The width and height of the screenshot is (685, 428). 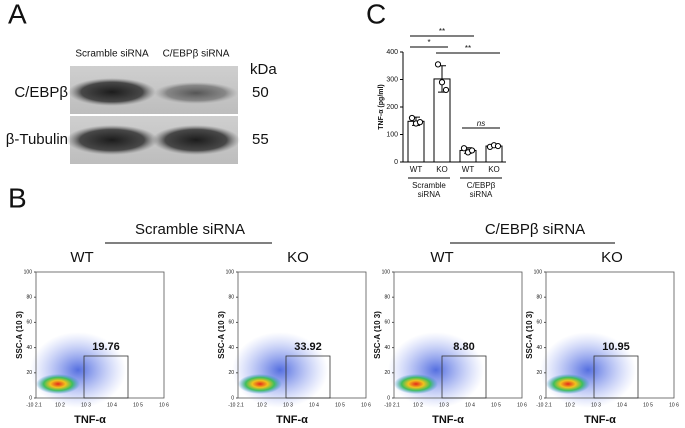 I want to click on significance-label: ns, so click(x=481, y=123).